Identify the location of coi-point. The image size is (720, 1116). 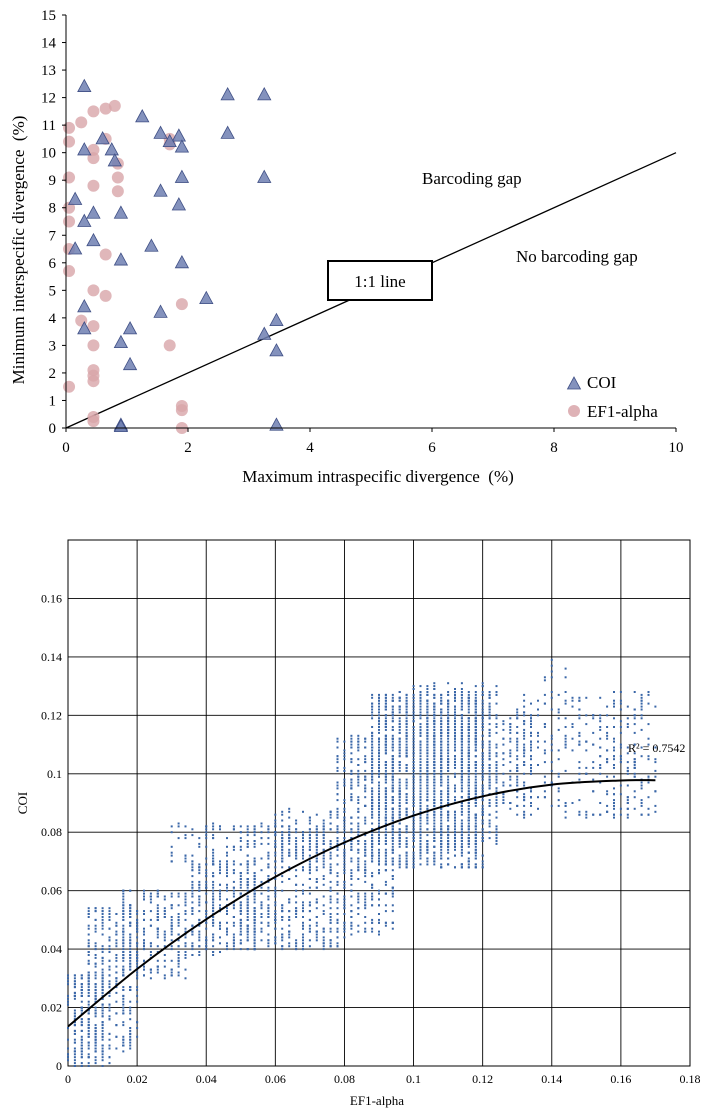
(227, 132).